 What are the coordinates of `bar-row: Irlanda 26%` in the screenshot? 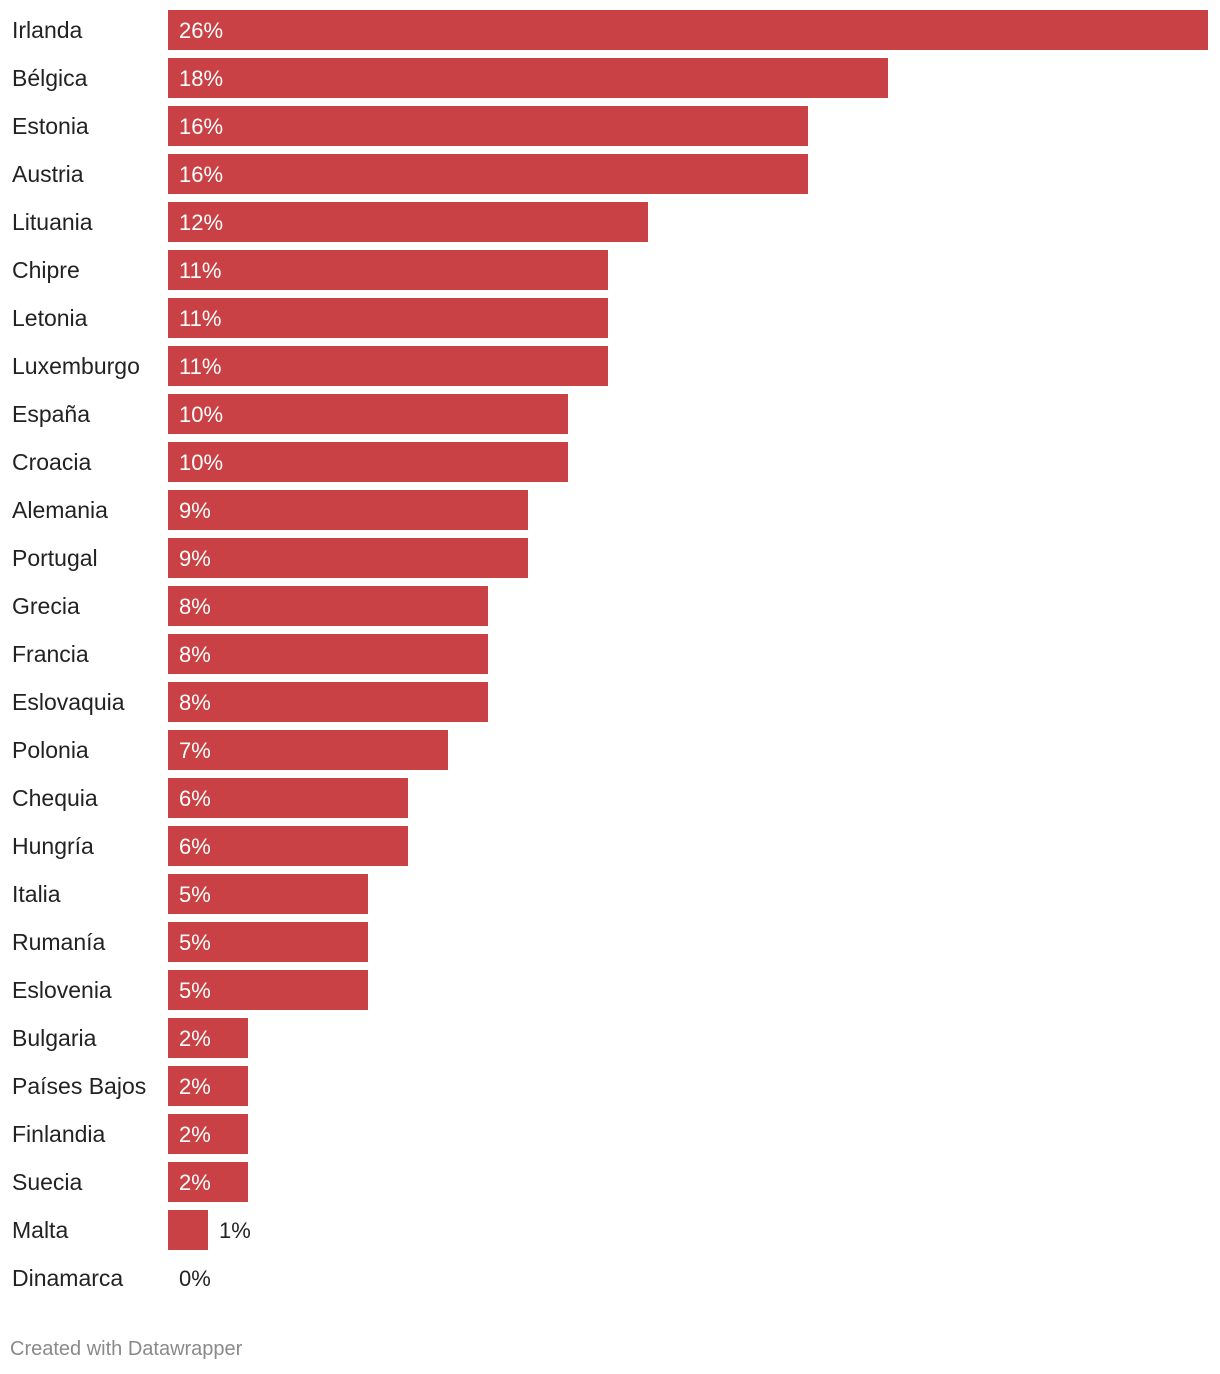 It's located at (610, 30).